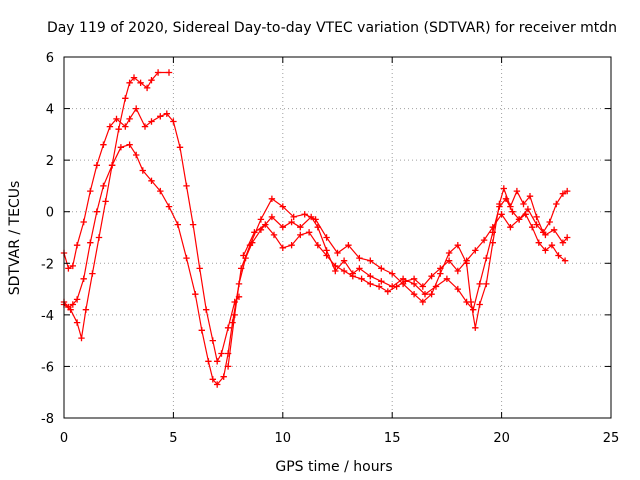 The image size is (640, 480). What do you see at coordinates (611, 438) in the screenshot?
I see `x-tick-label: 25` at bounding box center [611, 438].